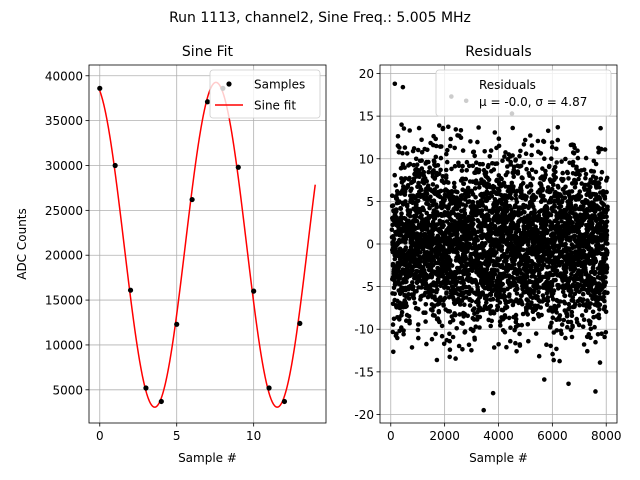 The image size is (640, 480). I want to click on y-tick-label: -10, so click(364, 330).